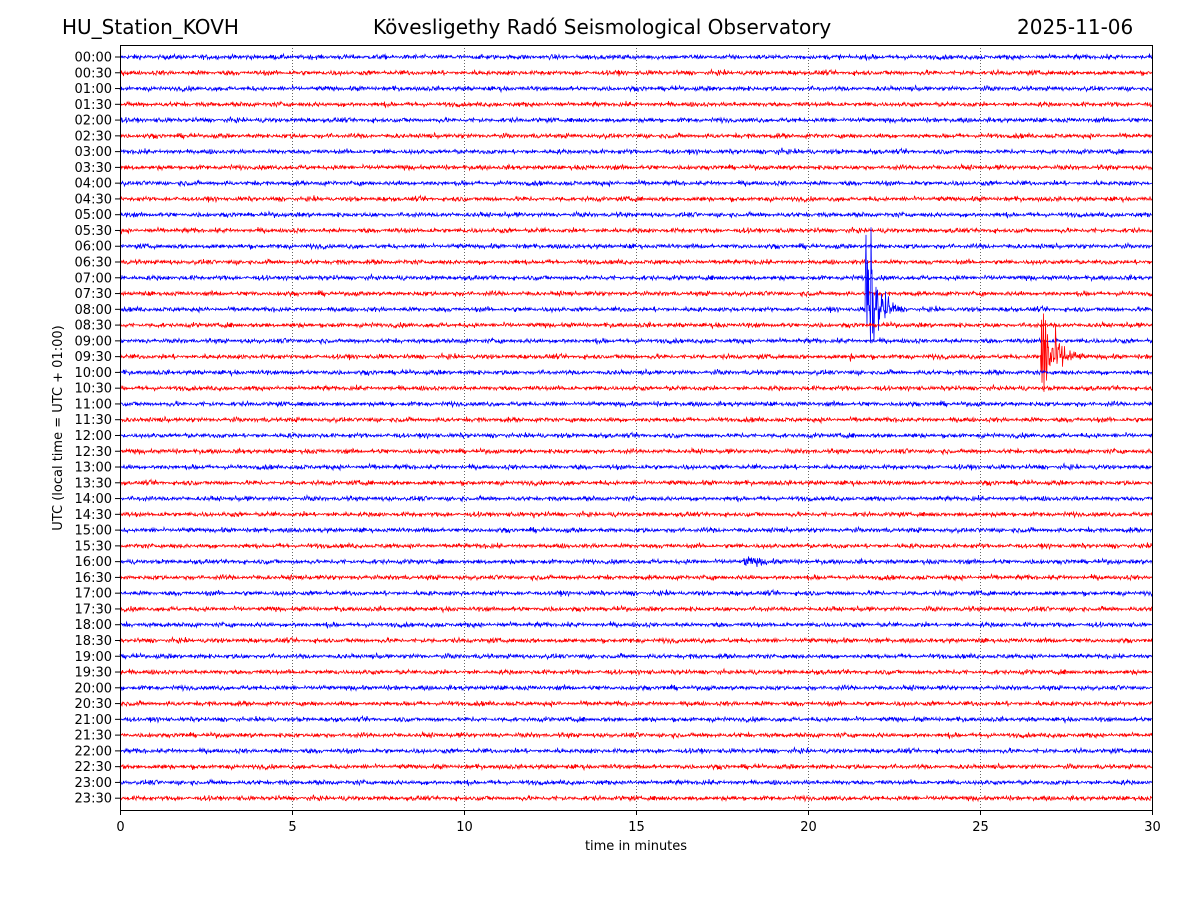  Describe the element at coordinates (93, 215) in the screenshot. I see `y-tick-label: 05:00` at that location.